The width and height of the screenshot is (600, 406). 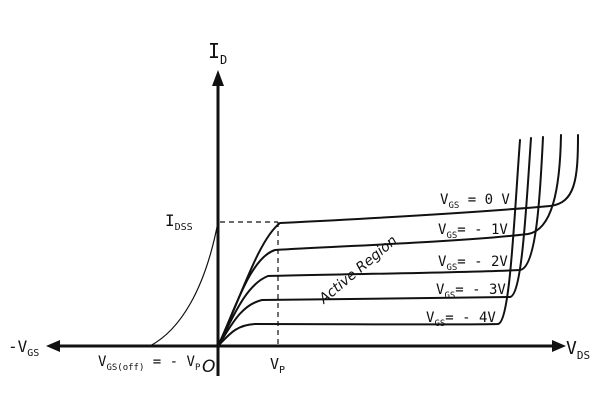 What do you see at coordinates (461, 319) in the screenshot?
I see `curve-label-vgs-4: VGS= - 4V` at bounding box center [461, 319].